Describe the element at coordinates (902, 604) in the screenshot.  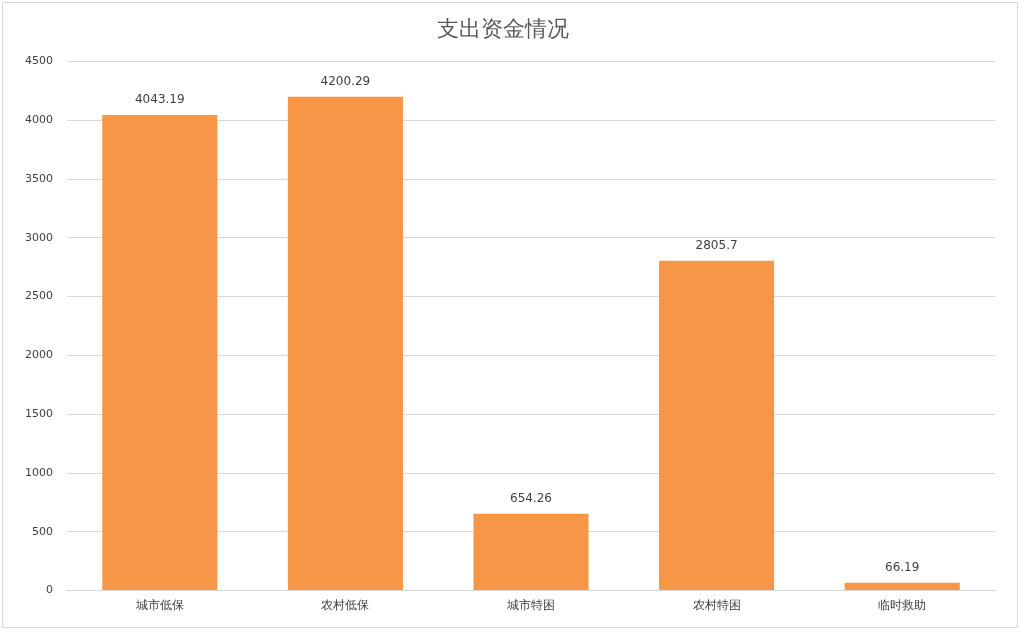
I see `x-tick-label: 临时救助` at that location.